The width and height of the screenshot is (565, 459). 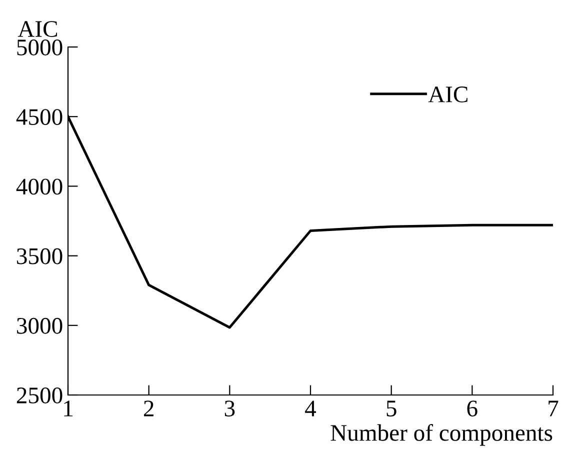 I want to click on y-tick-label: 4000, so click(x=39, y=186).